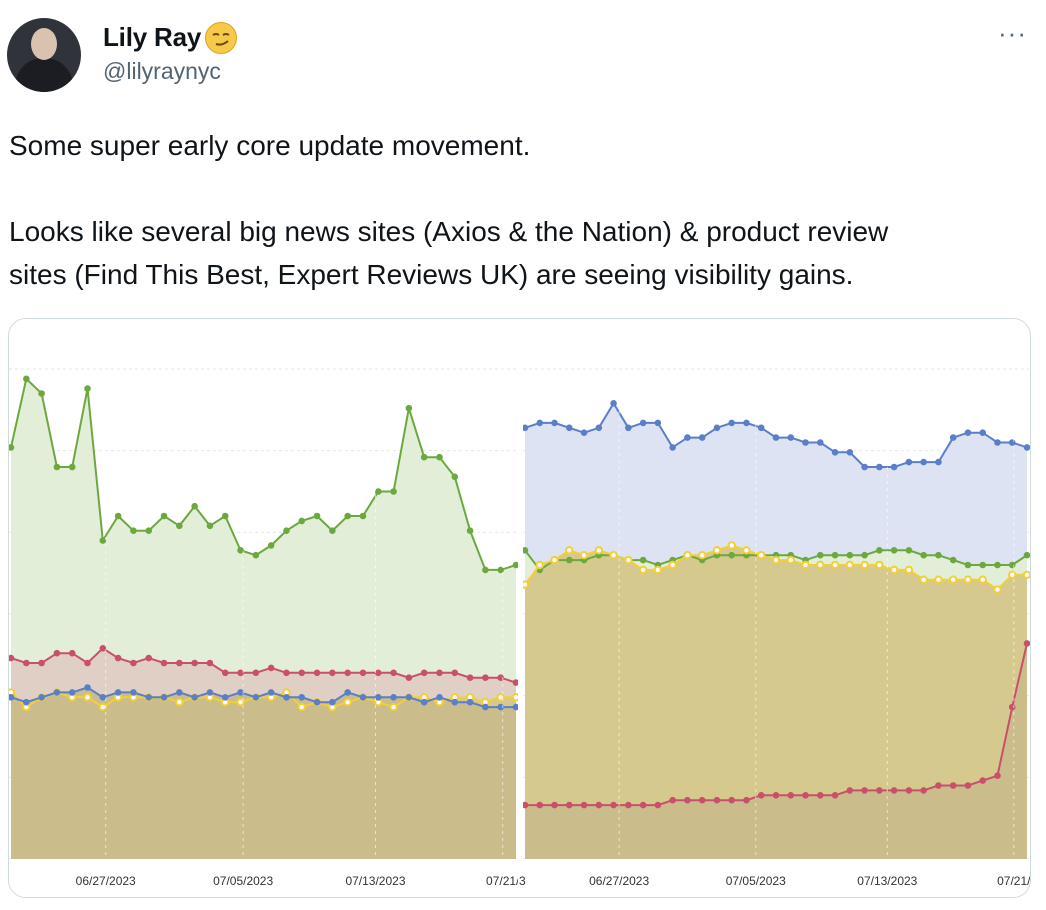 Image resolution: width=1046 pixels, height=910 pixels. I want to click on smirking-face-emoji-icon, so click(221, 38).